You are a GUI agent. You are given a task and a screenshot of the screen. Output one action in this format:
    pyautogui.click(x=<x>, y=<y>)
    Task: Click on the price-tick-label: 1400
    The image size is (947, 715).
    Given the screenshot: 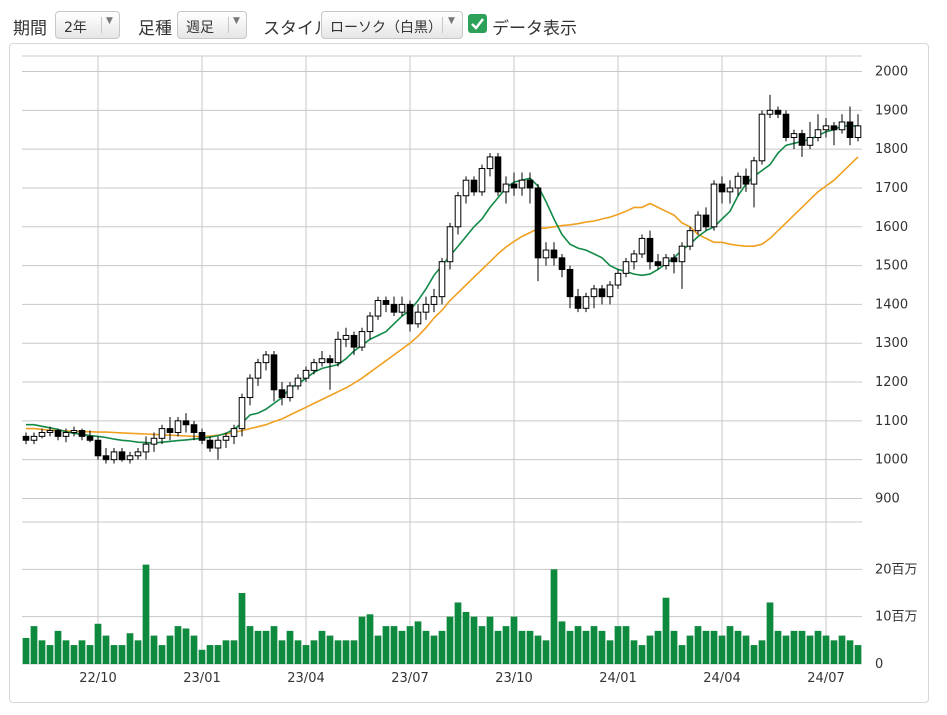 What is the action you would take?
    pyautogui.click(x=891, y=304)
    